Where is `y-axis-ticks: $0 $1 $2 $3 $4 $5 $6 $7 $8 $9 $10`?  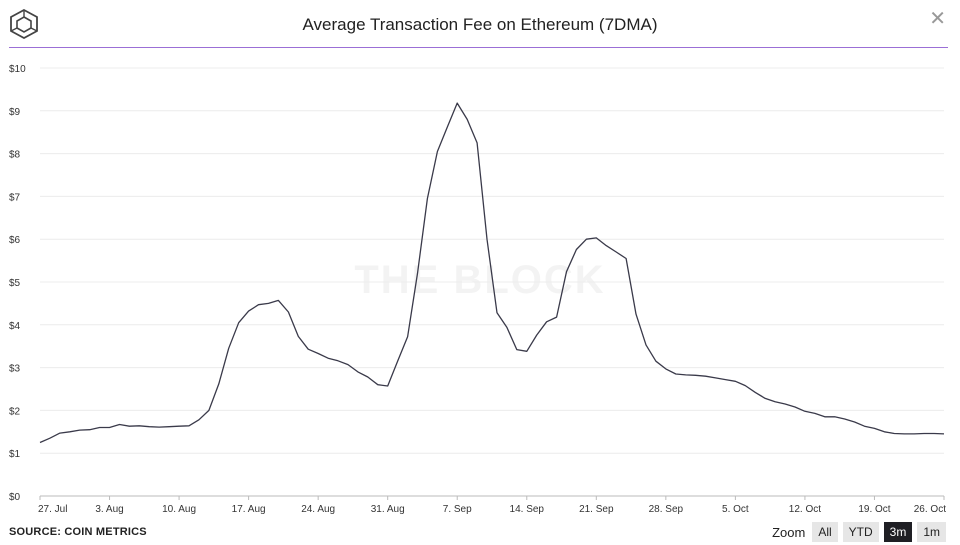 y-axis-ticks: $0 $1 $2 $3 $4 $5 $6 $7 $8 $9 $10 is located at coordinates (17, 283).